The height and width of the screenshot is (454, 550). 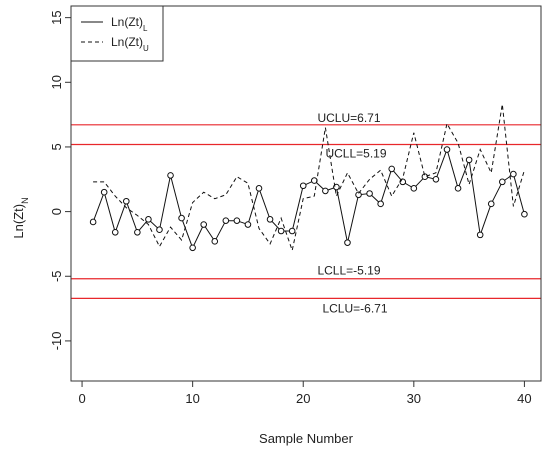 What do you see at coordinates (145, 28) in the screenshot?
I see `legend-label-subscript: L` at bounding box center [145, 28].